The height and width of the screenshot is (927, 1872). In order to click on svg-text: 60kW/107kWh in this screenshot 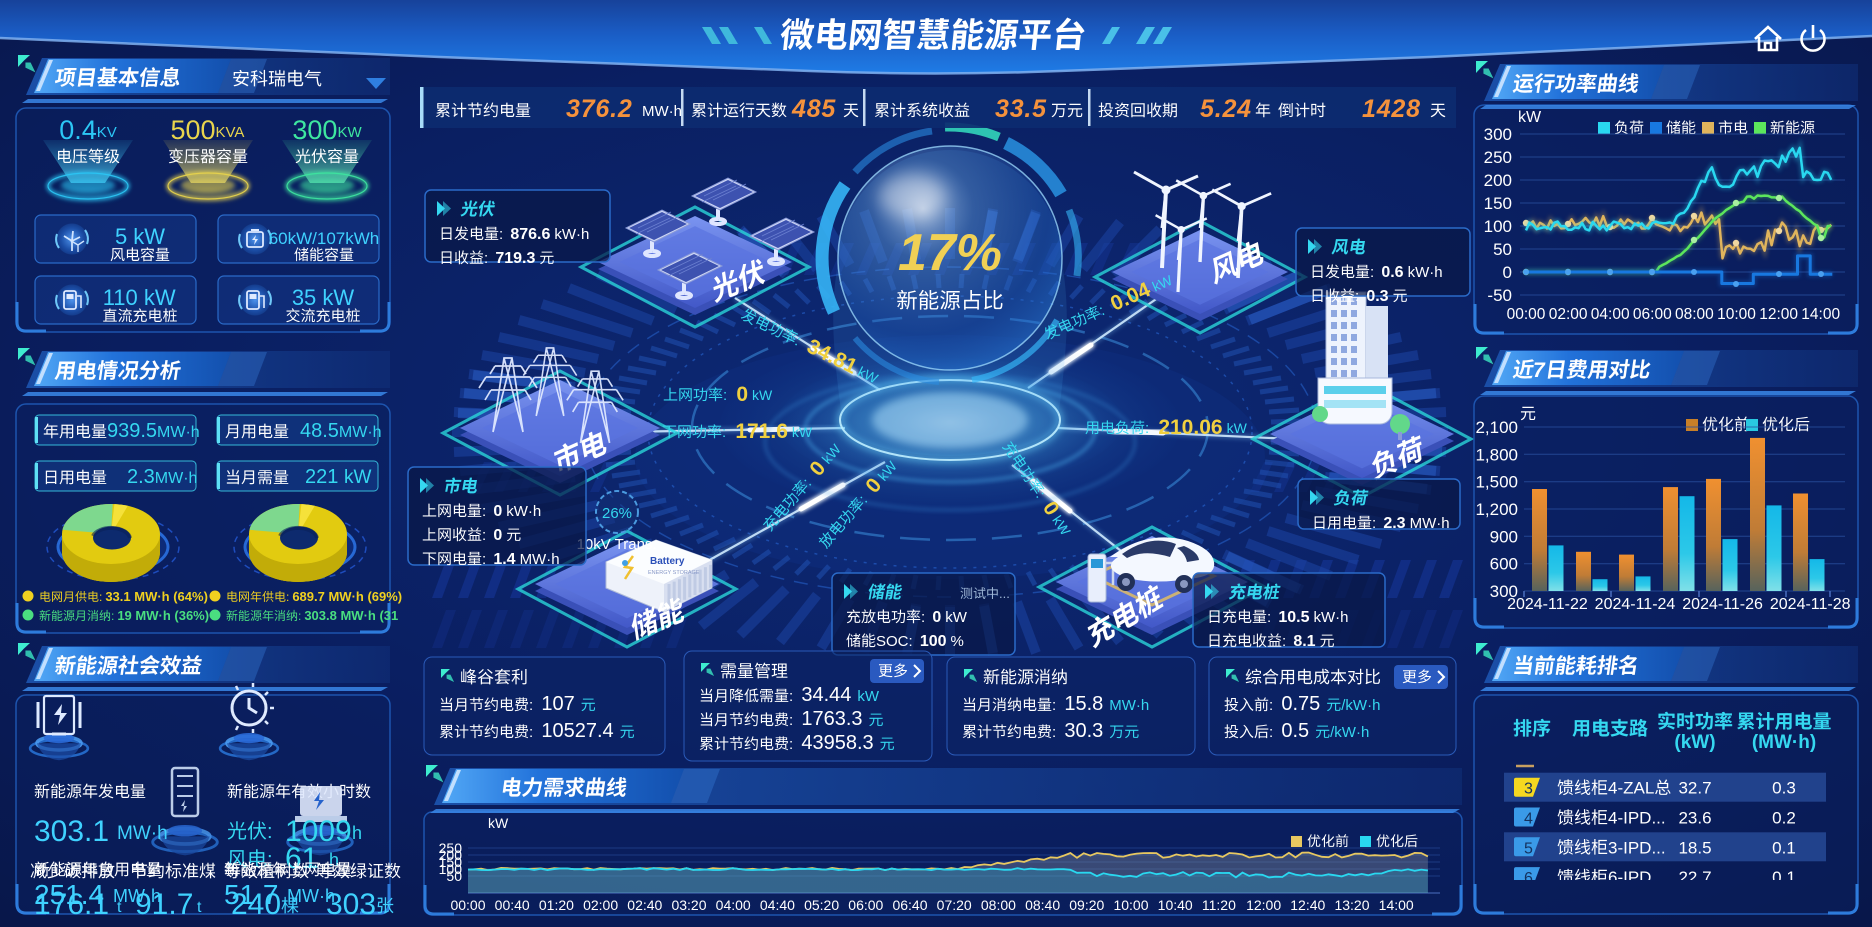, I will do `click(324, 238)`.